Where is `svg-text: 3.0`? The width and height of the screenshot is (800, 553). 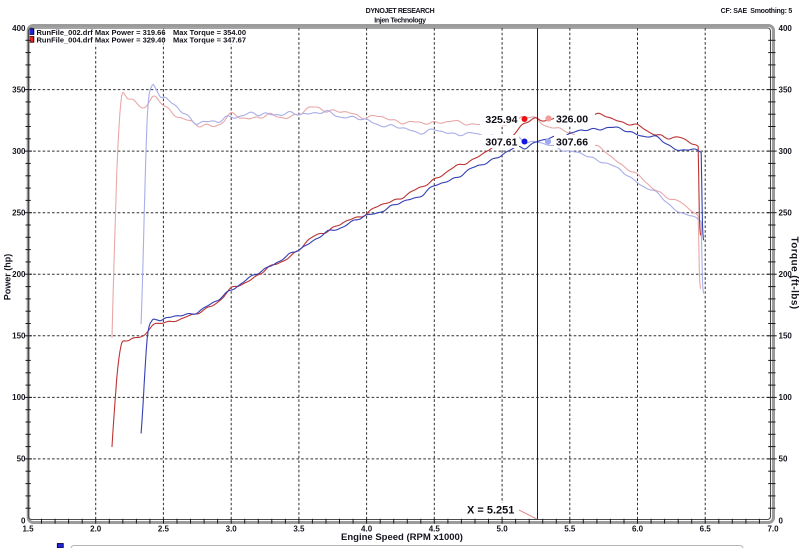
svg-text: 3.0 is located at coordinates (232, 529).